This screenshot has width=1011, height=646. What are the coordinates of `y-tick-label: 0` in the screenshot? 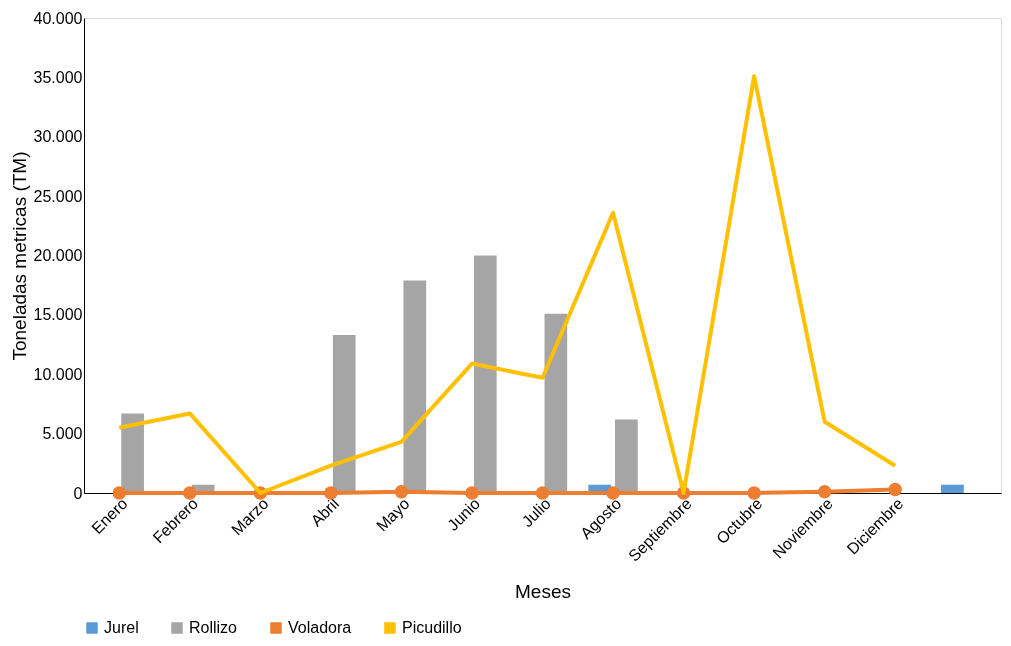 It's located at (78, 493).